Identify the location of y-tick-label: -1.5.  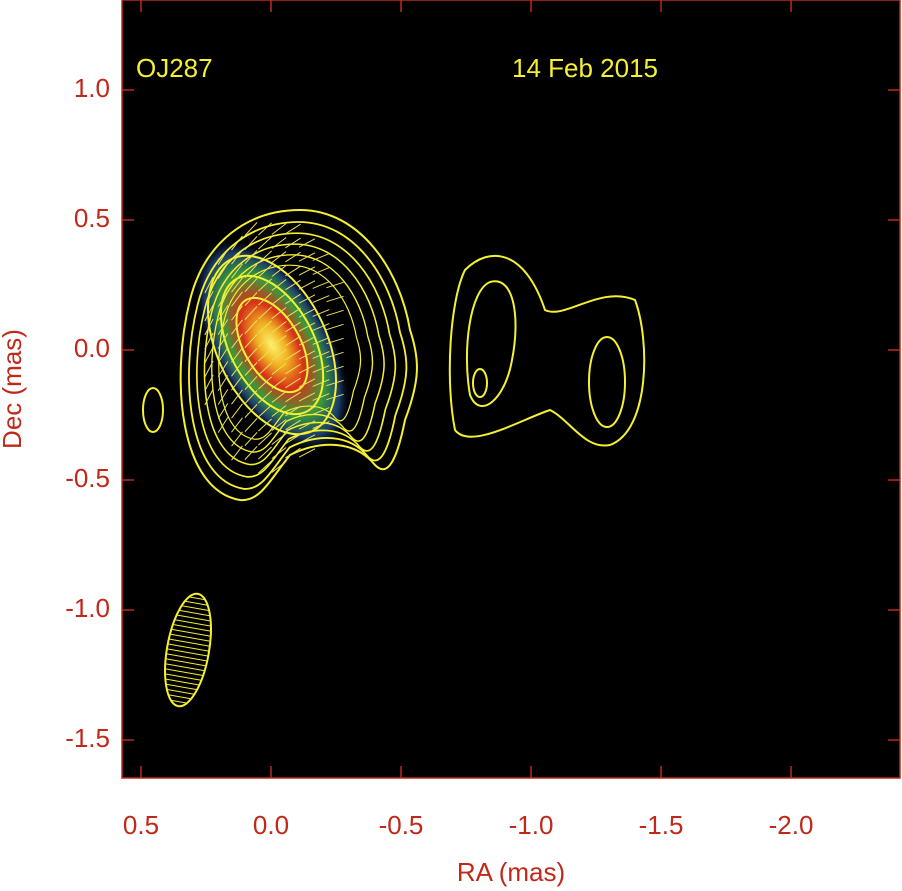
(87, 738).